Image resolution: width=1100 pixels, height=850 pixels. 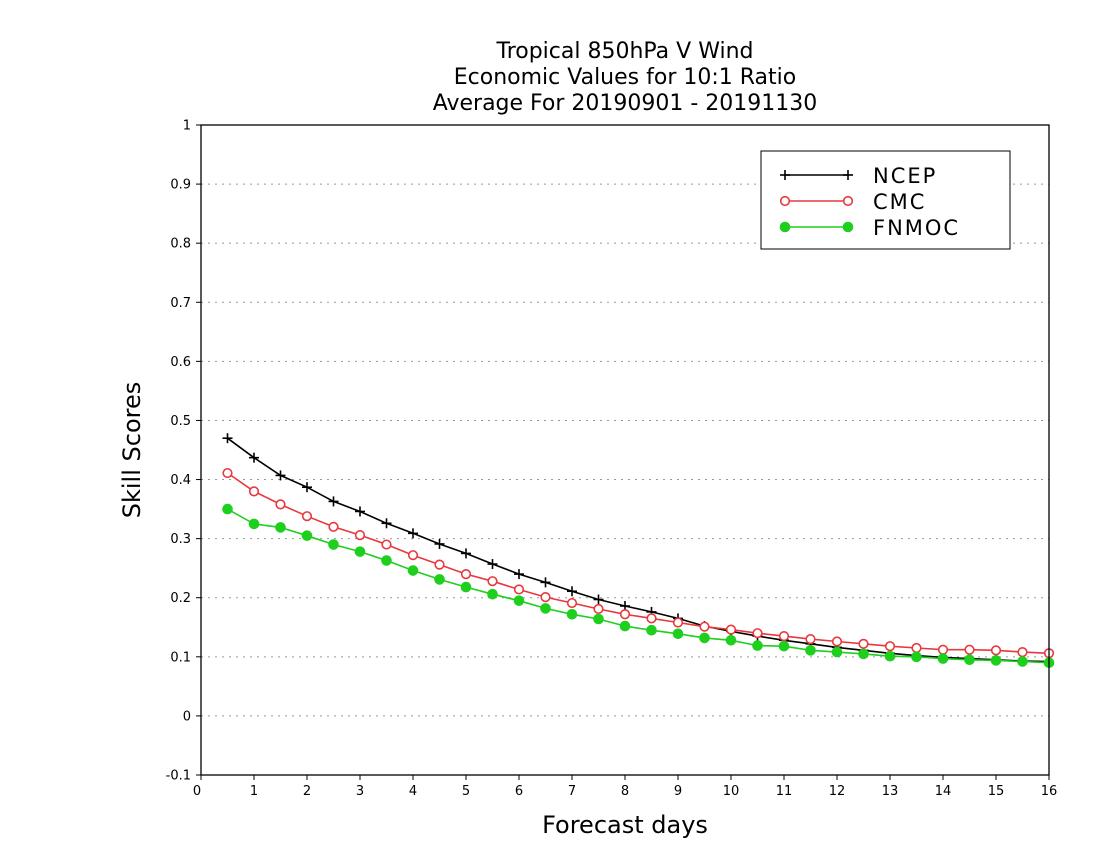 I want to click on x-tick-label: 5, so click(x=466, y=791).